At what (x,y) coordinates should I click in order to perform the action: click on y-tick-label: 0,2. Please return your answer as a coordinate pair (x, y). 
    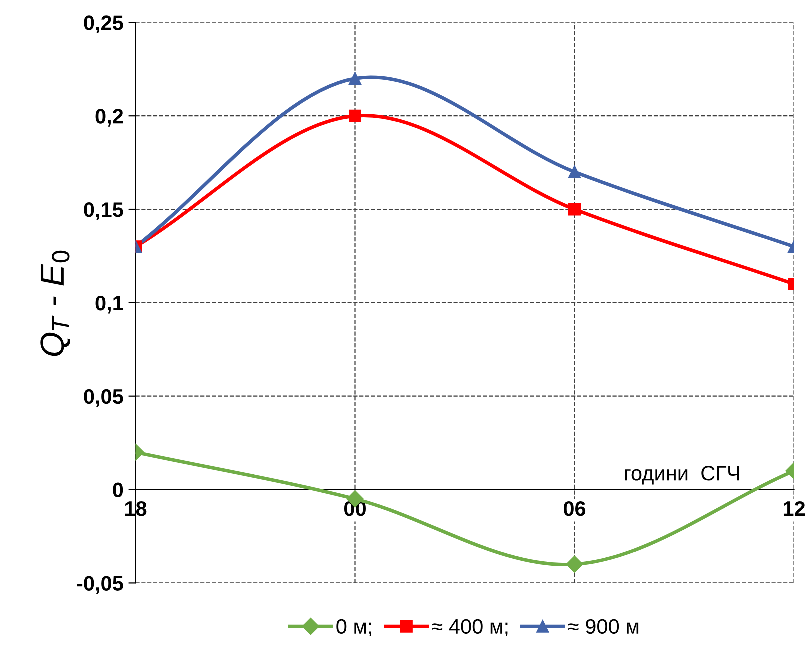
    Looking at the image, I should click on (110, 118).